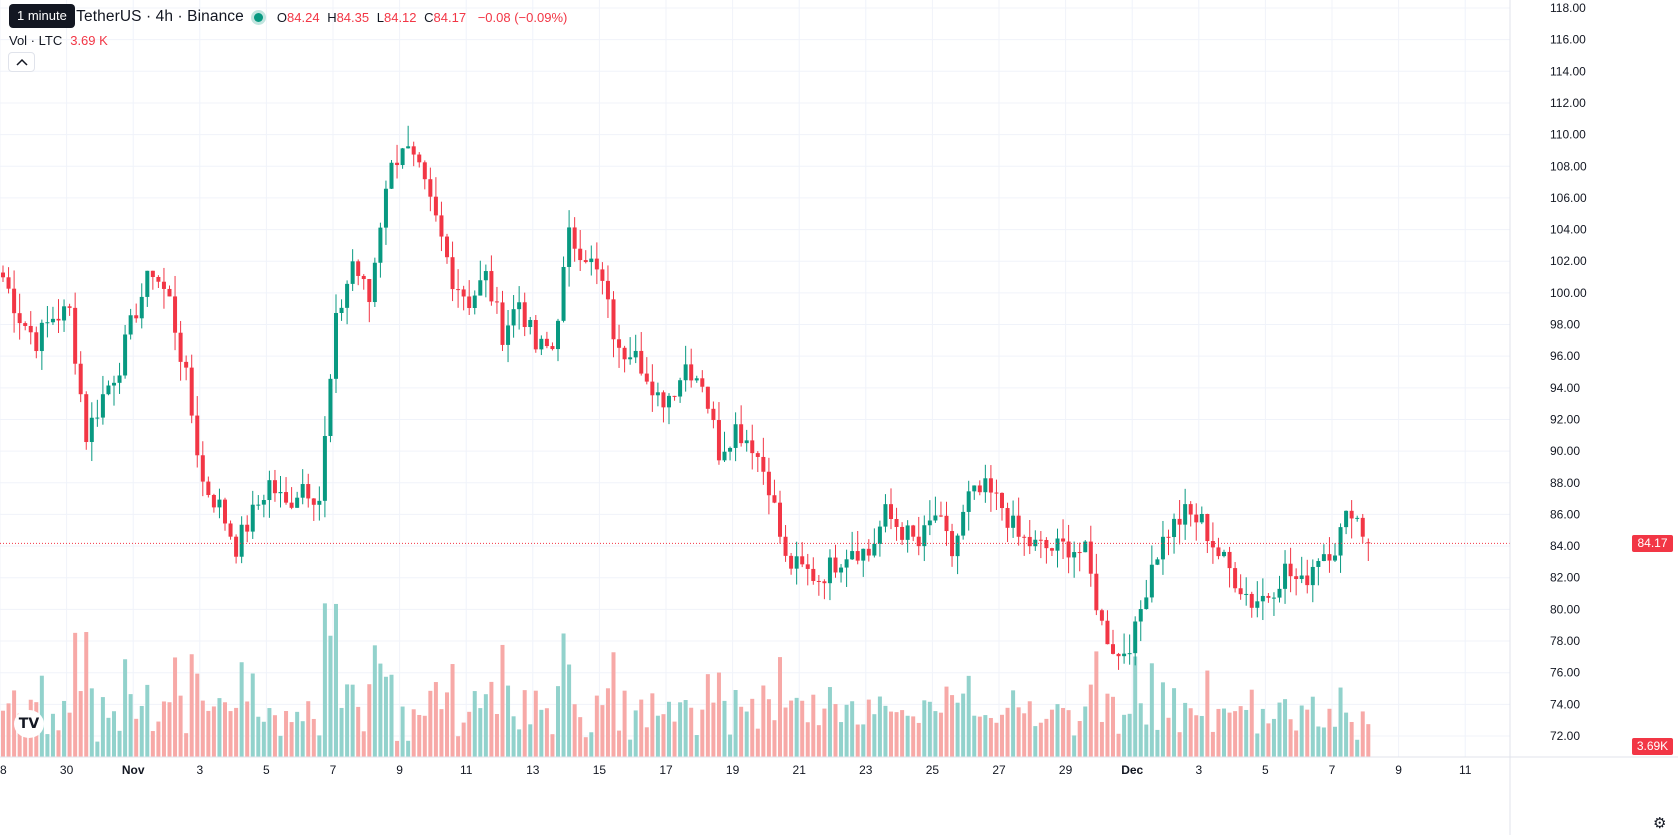  I want to click on market-status-icon, so click(258, 17).